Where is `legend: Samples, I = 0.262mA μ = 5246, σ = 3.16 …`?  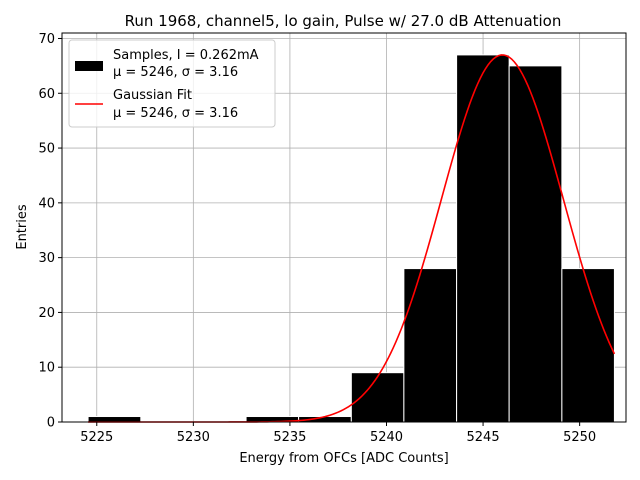
legend: Samples, I = 0.262mA μ = 5246, σ = 3.16 … is located at coordinates (172, 83).